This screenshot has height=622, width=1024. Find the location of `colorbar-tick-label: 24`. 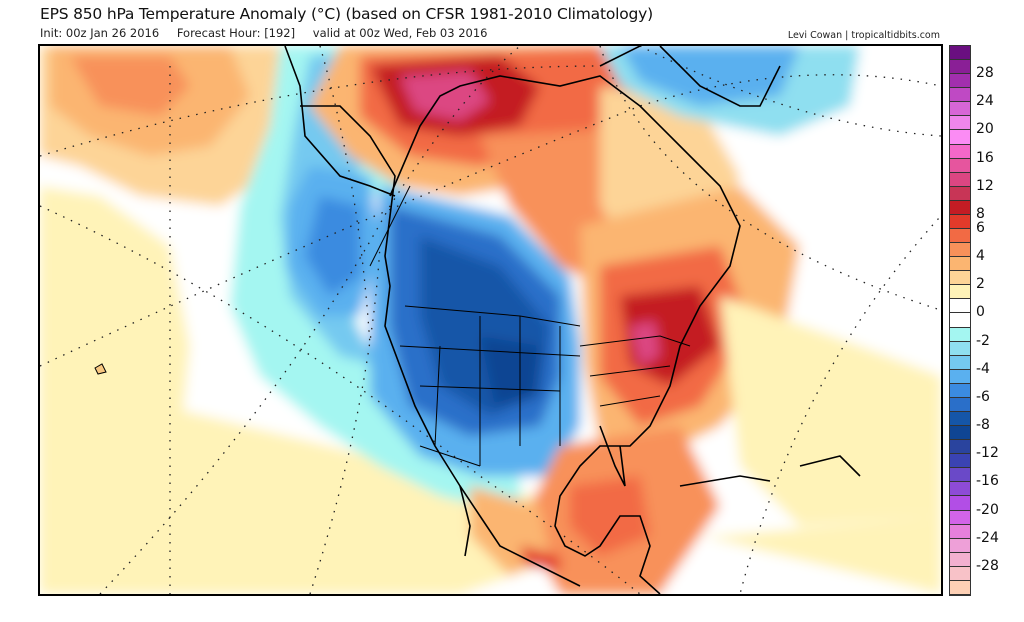

colorbar-tick-label: 24 is located at coordinates (985, 101).